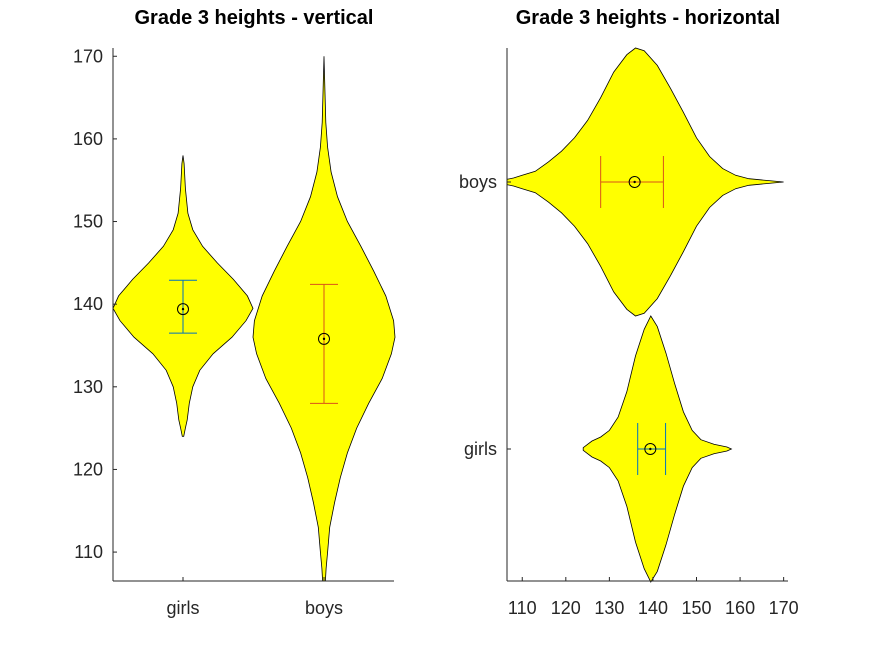 The image size is (872, 654). I want to click on y-tick-label-girls: girls, so click(480, 449).